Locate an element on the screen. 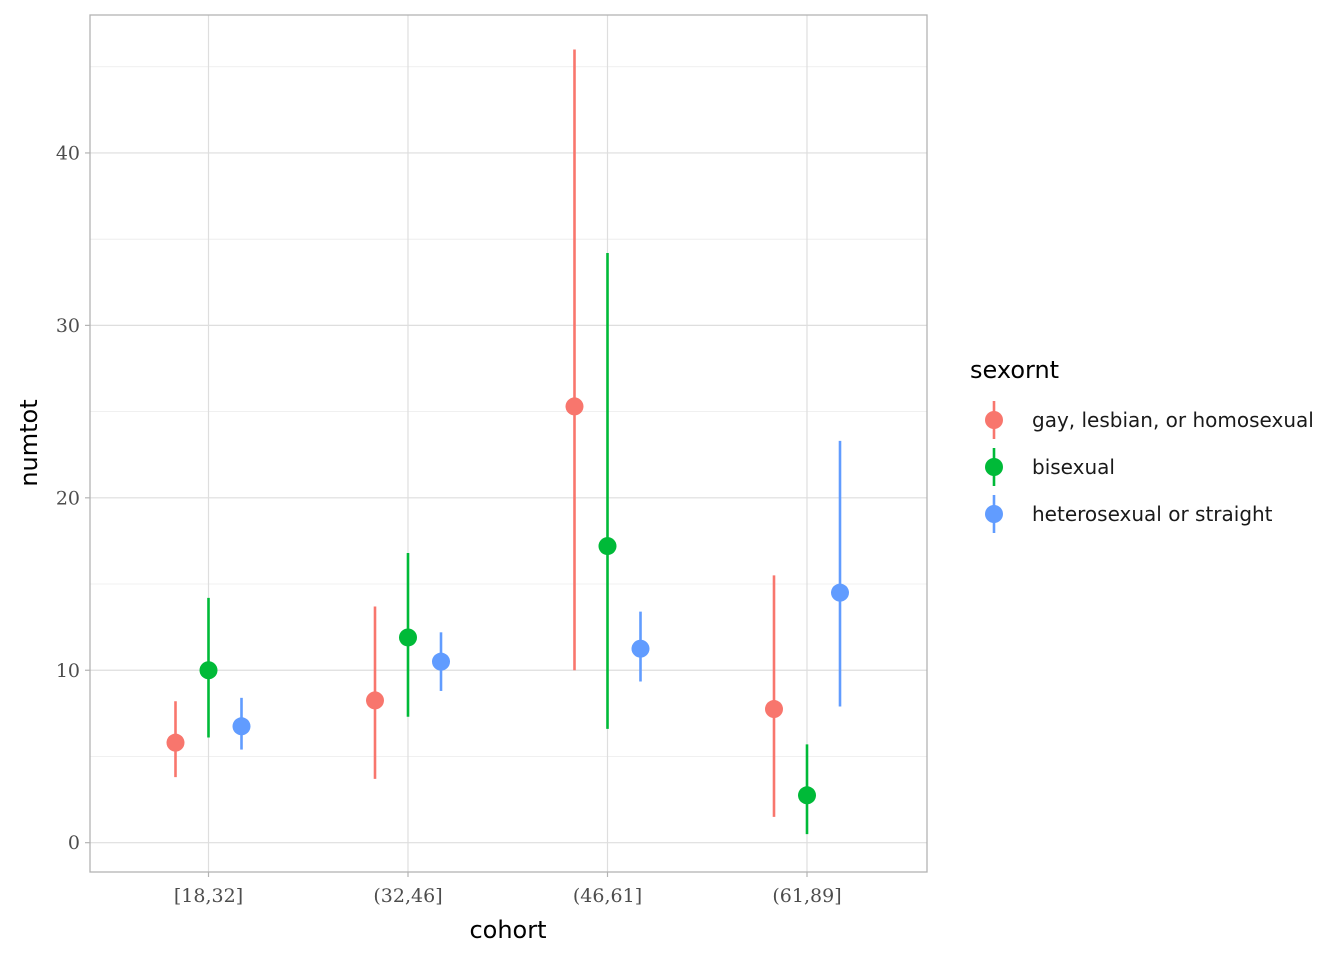 The width and height of the screenshot is (1344, 960). legend-label: bisexual is located at coordinates (1073, 467).